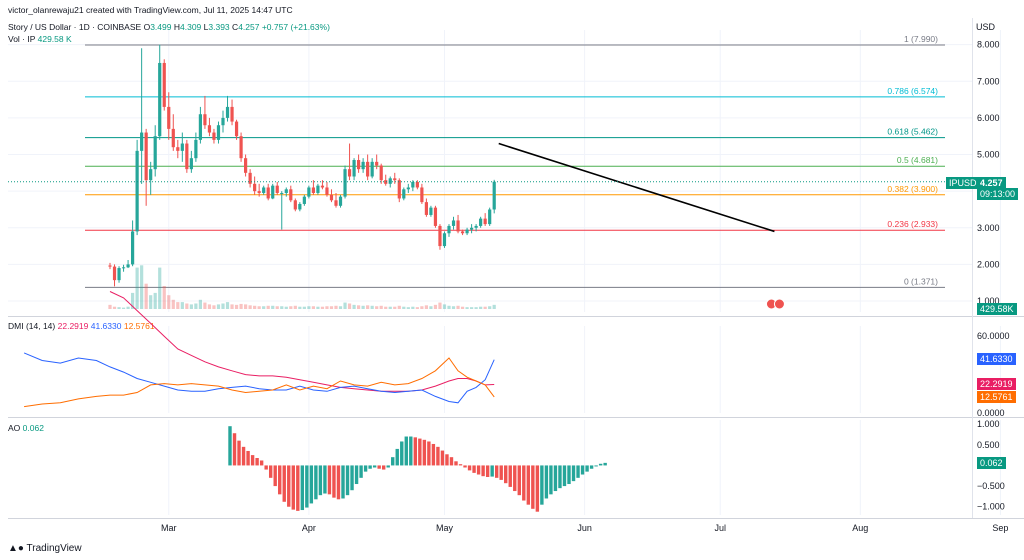  I want to click on open-label: O, so click(147, 27).